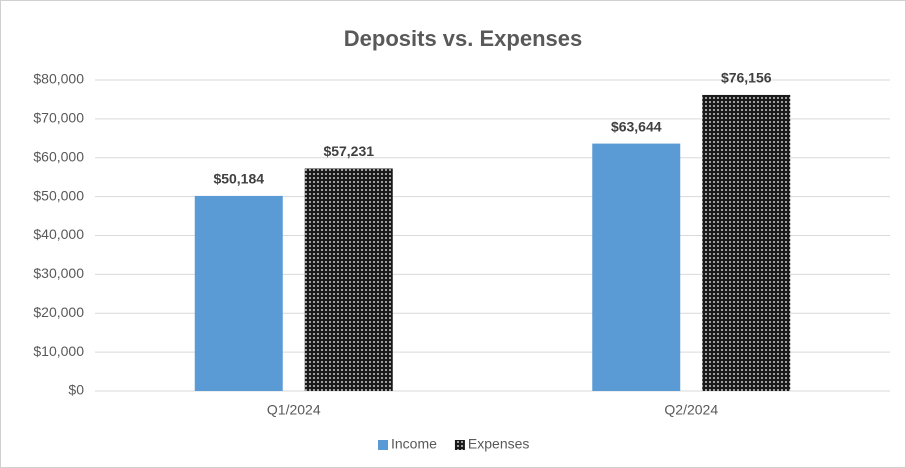 The height and width of the screenshot is (468, 906). What do you see at coordinates (58, 195) in the screenshot?
I see `y-tick-label: $50,000` at bounding box center [58, 195].